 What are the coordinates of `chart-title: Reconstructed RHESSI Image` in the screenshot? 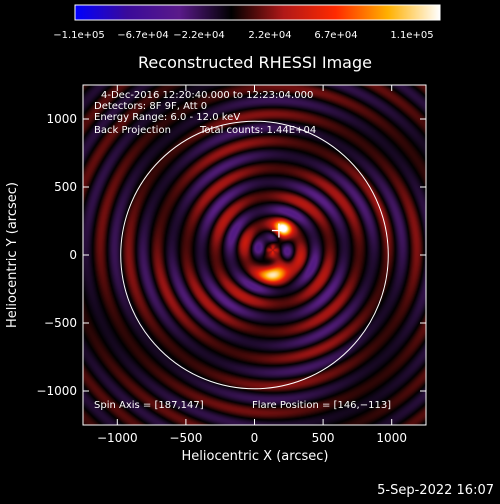 It's located at (255, 62).